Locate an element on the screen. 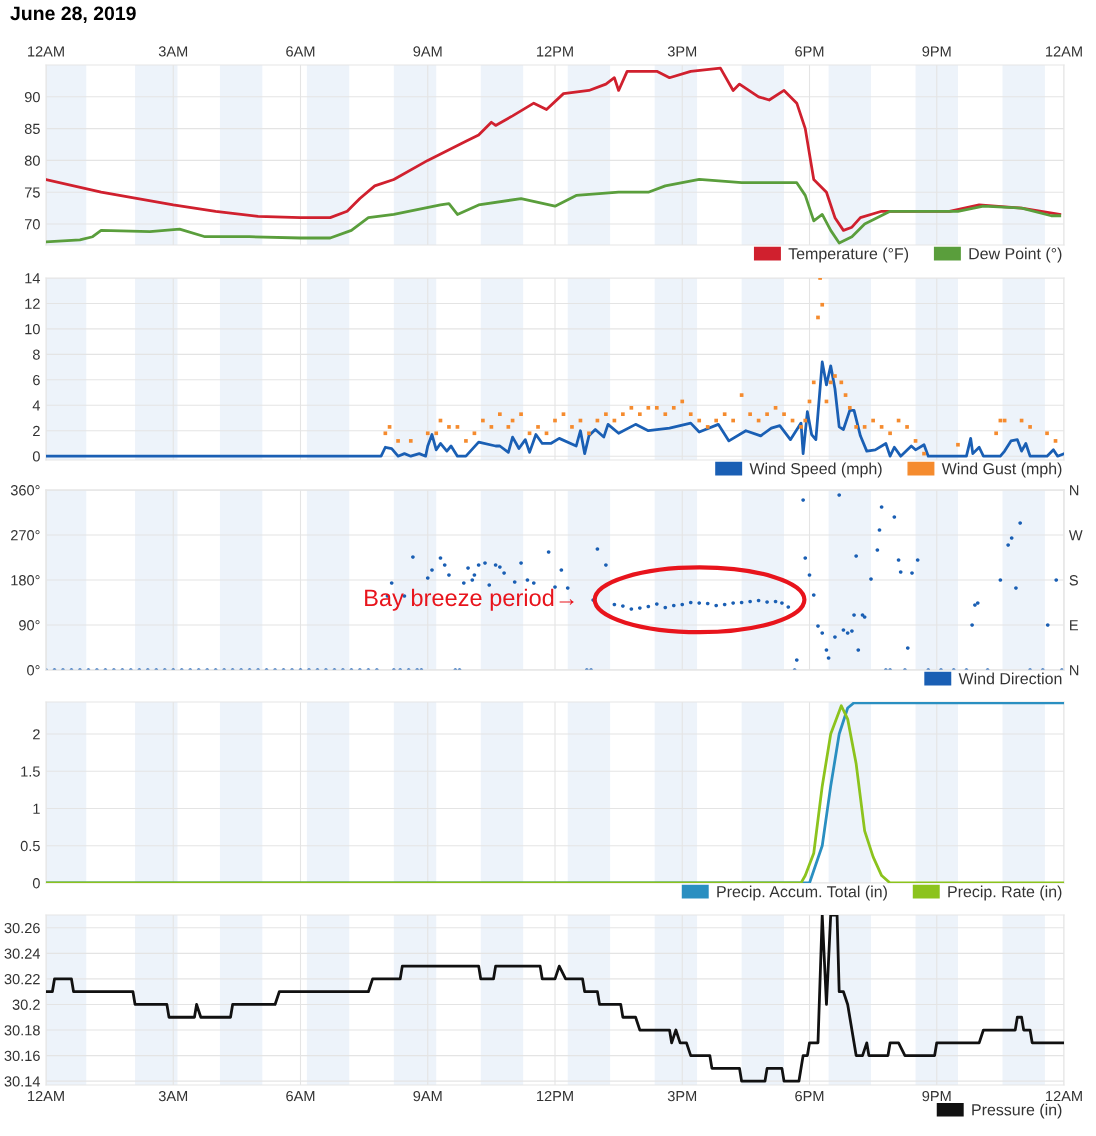  y-tick-label: 180° is located at coordinates (25, 580).